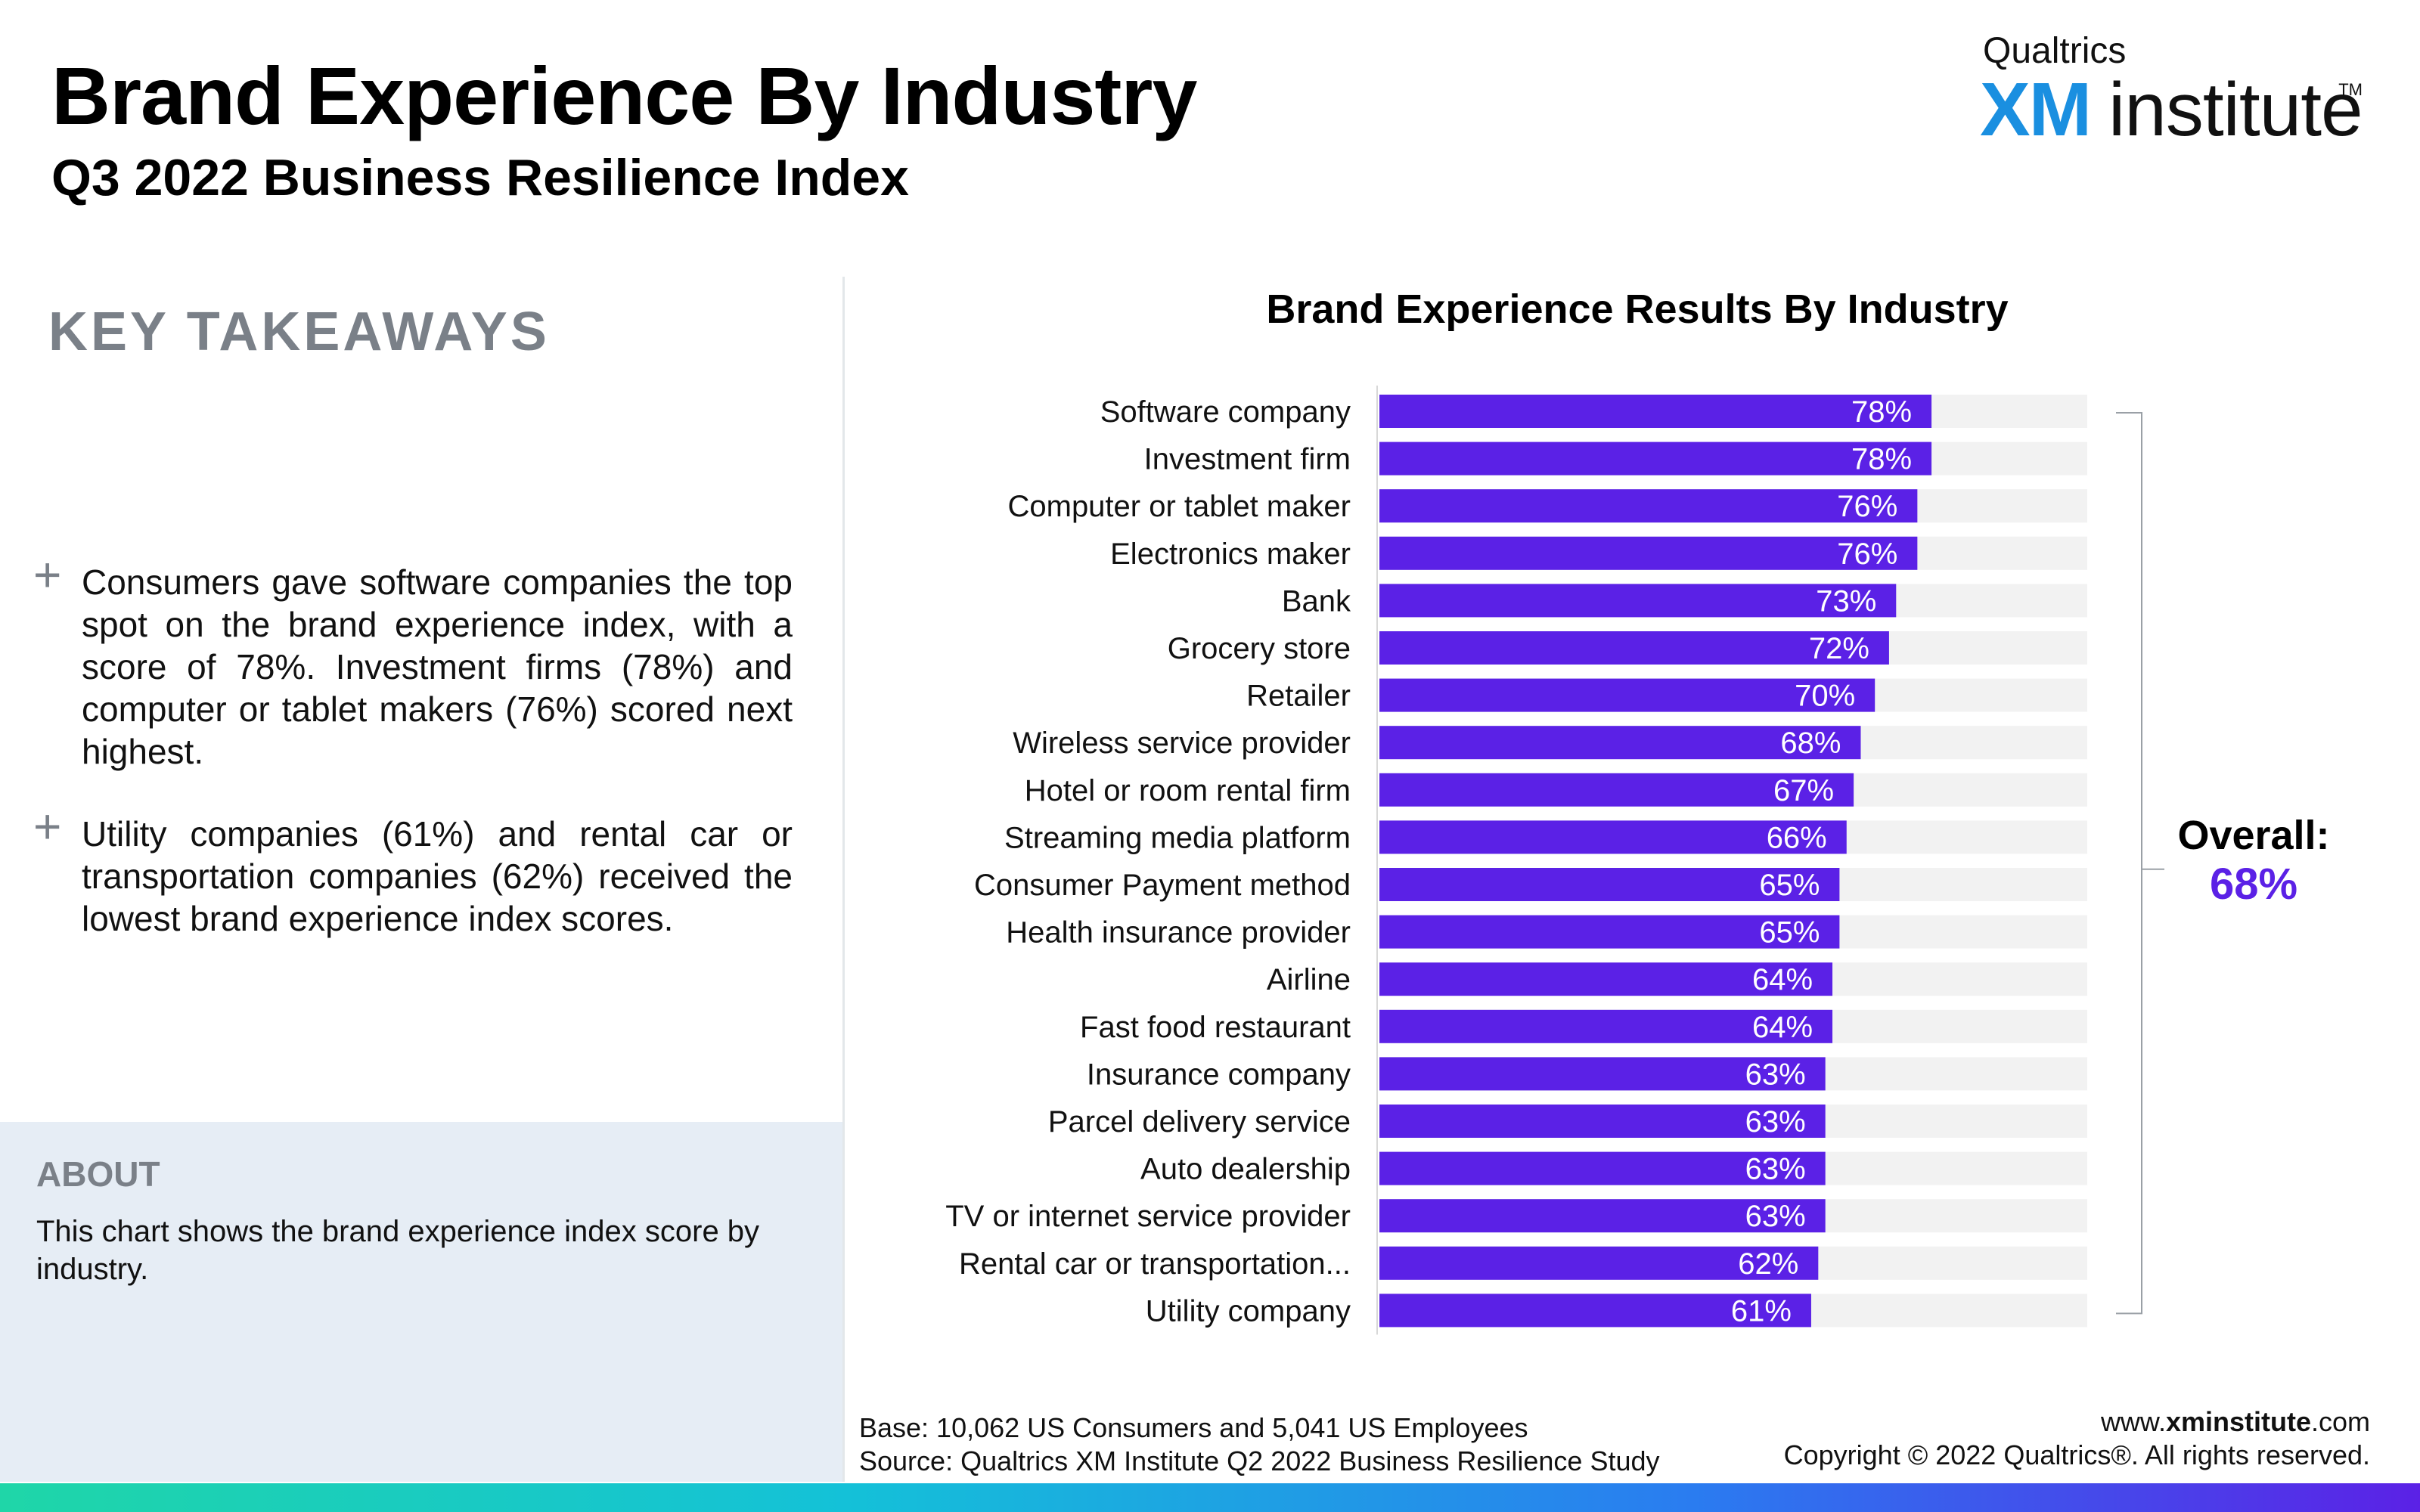 This screenshot has width=2420, height=1512. Describe the element at coordinates (299, 332) in the screenshot. I see `key-takeaways-heading: KEY TAKEAWAYS` at that location.